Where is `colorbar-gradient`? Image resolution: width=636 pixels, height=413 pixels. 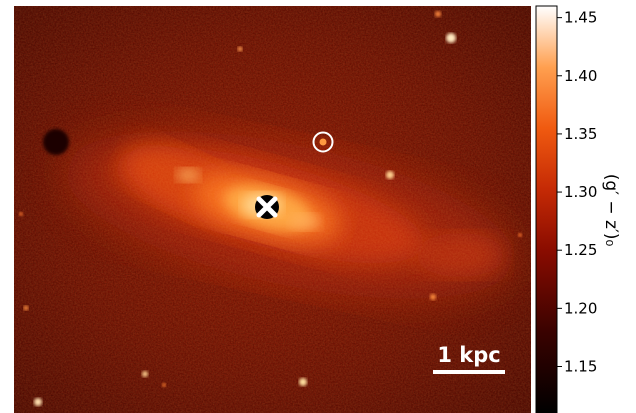
colorbar-gradient is located at coordinates (546, 209).